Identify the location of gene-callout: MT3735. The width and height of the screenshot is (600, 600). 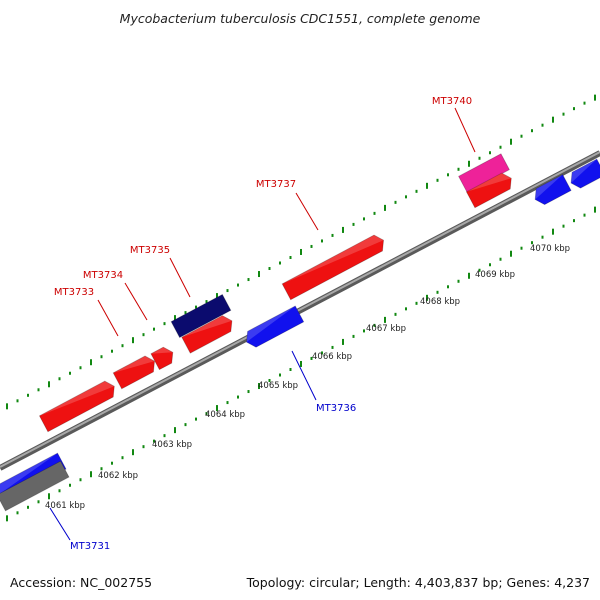
(160, 271).